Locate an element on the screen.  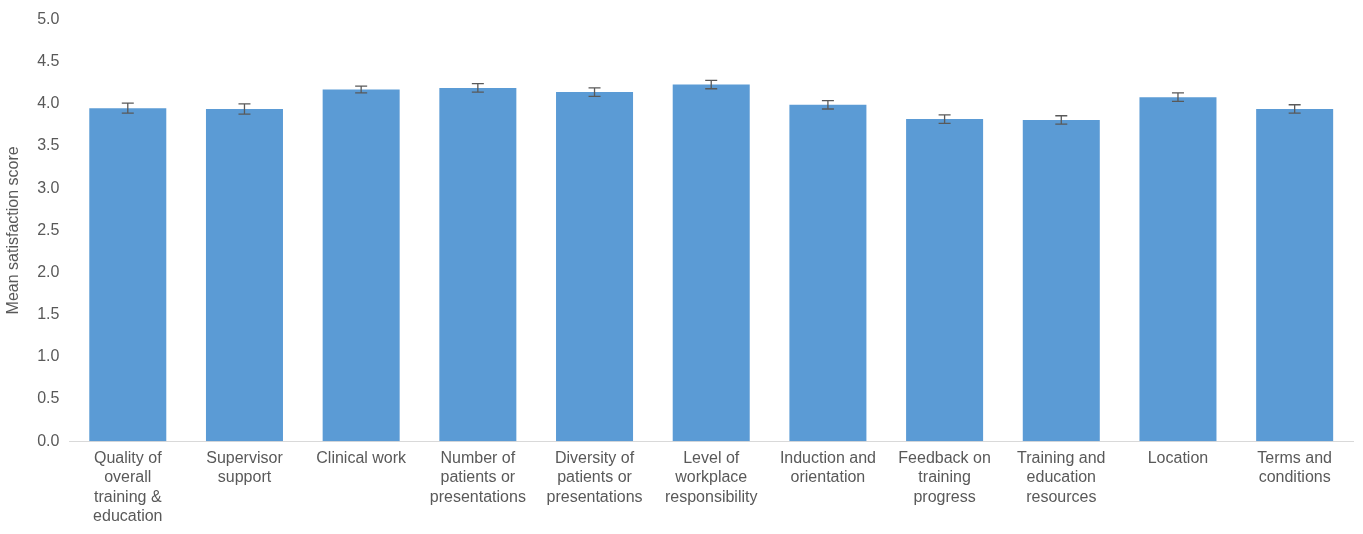
x-tick-label: Location is located at coordinates (1178, 458).